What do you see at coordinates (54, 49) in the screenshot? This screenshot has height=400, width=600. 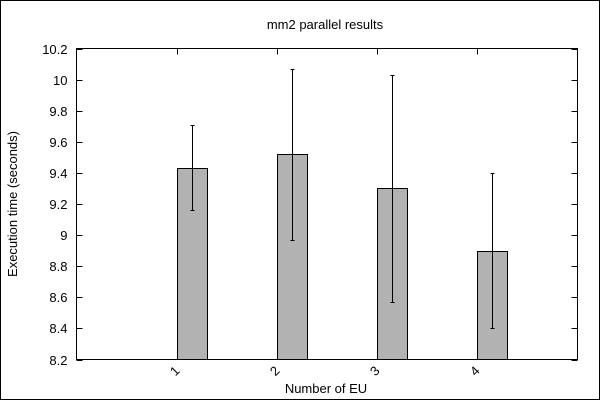 I see `y-tick-label: 10.2` at bounding box center [54, 49].